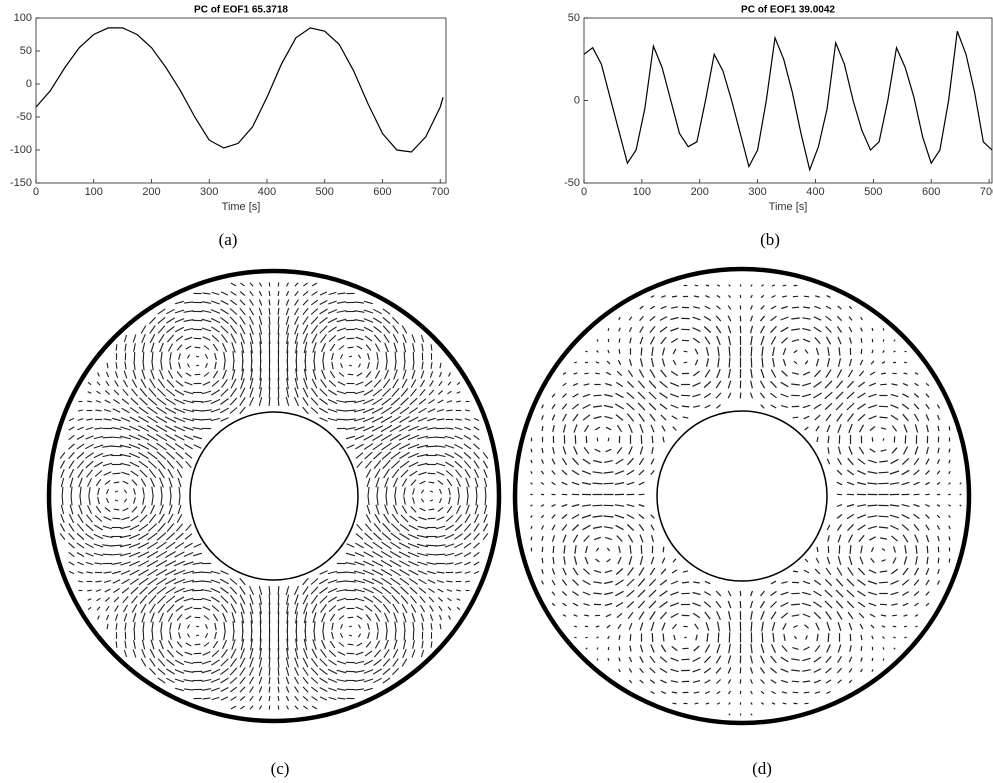 This screenshot has height=783, width=993. Describe the element at coordinates (700, 192) in the screenshot. I see `x-tick-label: 200` at that location.